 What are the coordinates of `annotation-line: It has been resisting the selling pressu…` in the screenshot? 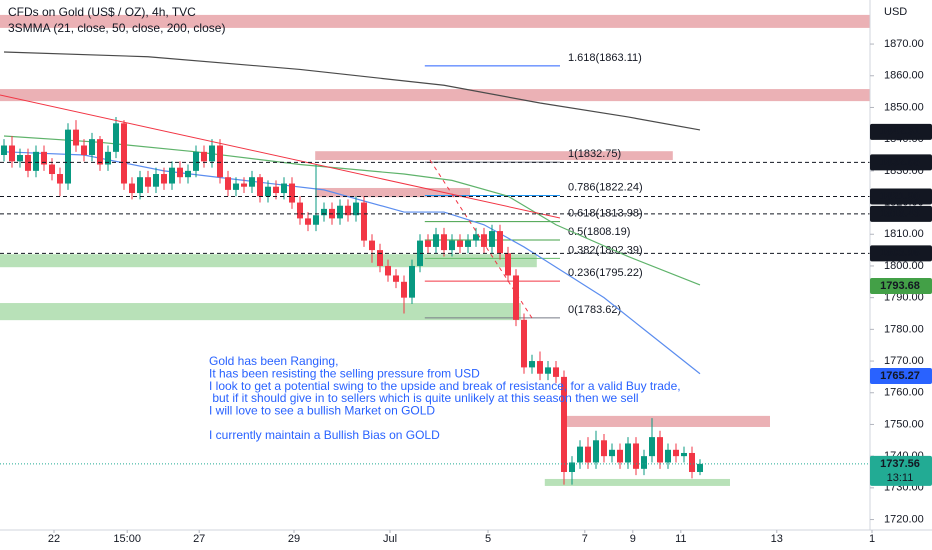 It's located at (344, 373).